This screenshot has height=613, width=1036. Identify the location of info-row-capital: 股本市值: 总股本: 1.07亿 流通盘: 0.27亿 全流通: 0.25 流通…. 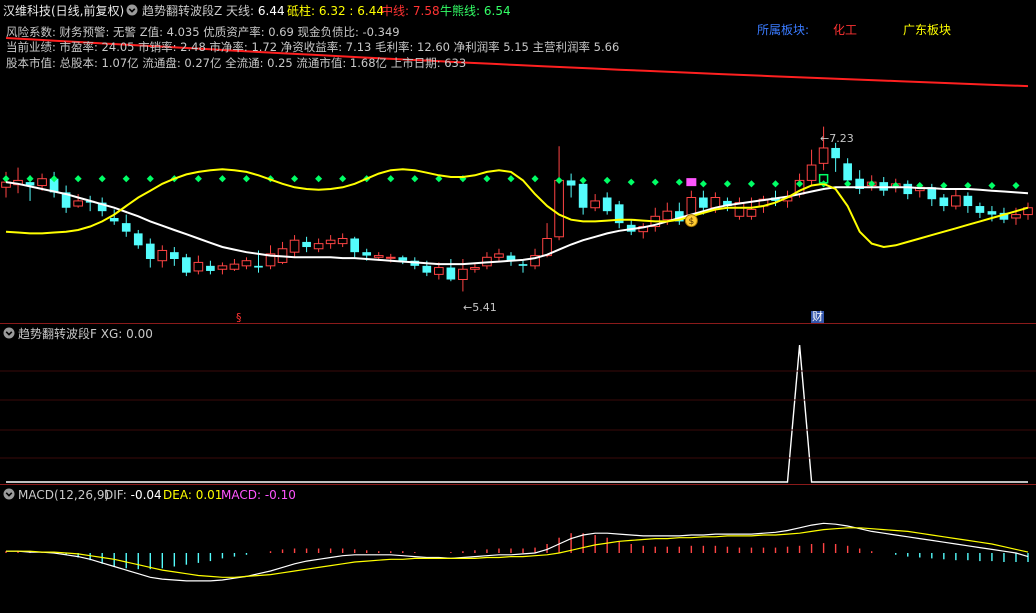
(236, 63).